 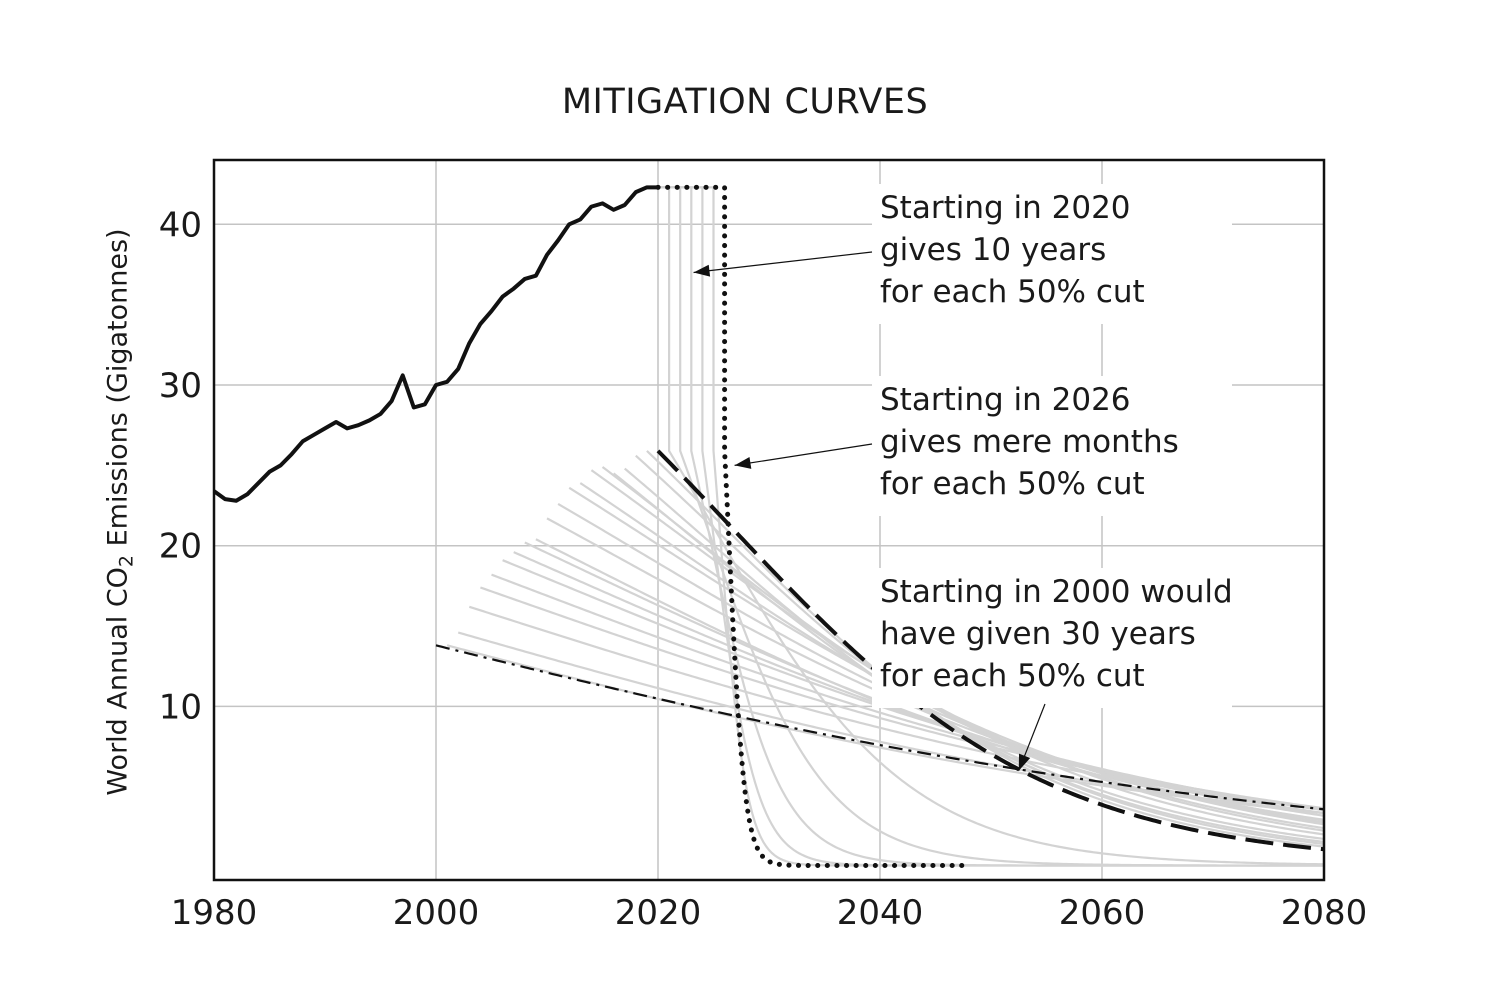 What do you see at coordinates (993, 250) in the screenshot?
I see `annotation-text-line: gives 10 years` at bounding box center [993, 250].